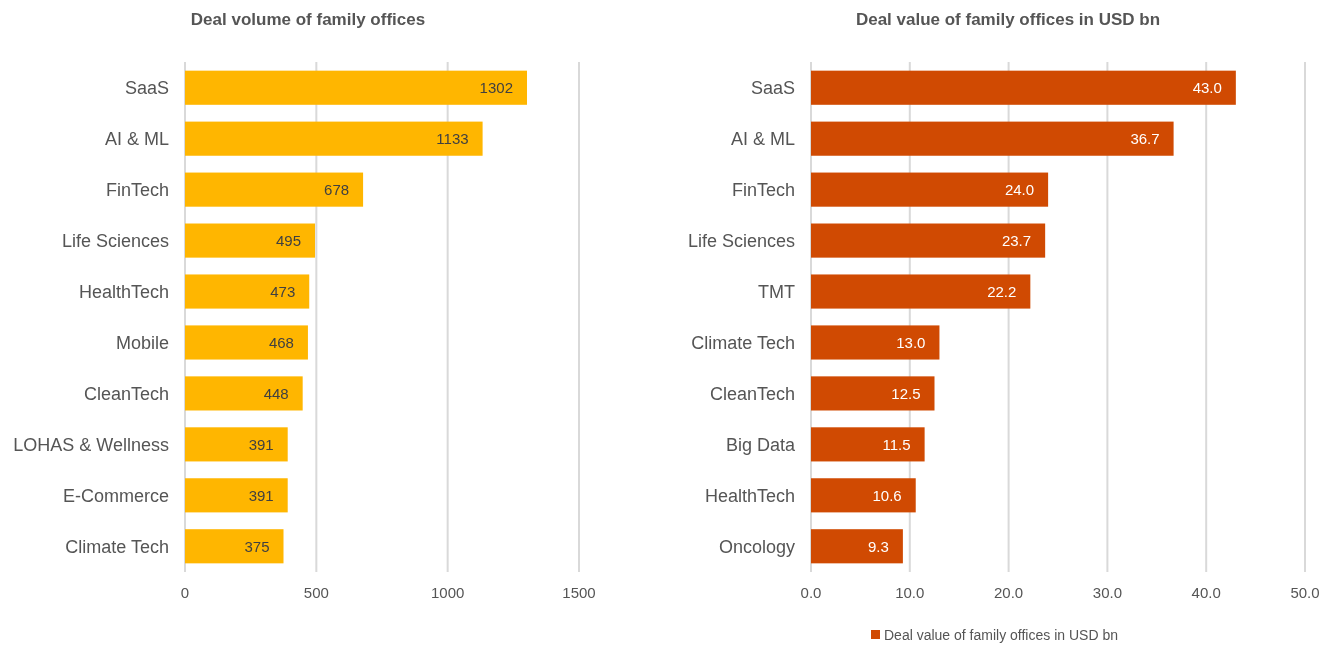  Describe the element at coordinates (887, 495) in the screenshot. I see `data-label: 10.6` at that location.